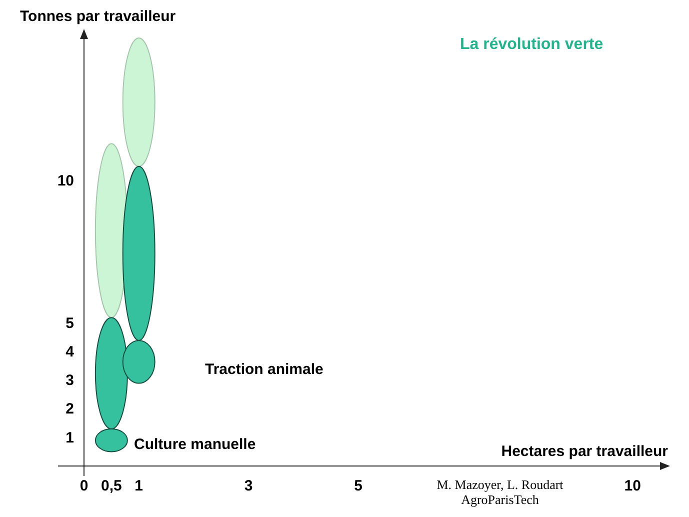  What do you see at coordinates (264, 369) in the screenshot?
I see `annotation: Traction animale` at bounding box center [264, 369].